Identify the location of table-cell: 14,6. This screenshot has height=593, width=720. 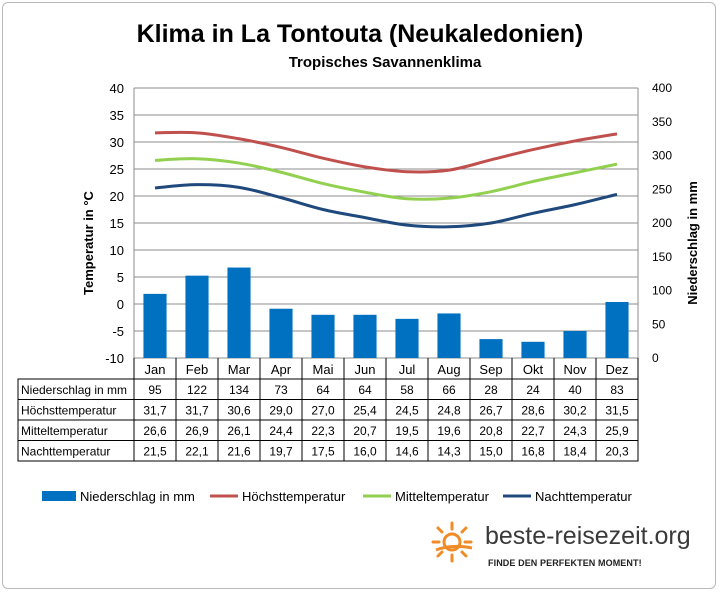
(407, 452).